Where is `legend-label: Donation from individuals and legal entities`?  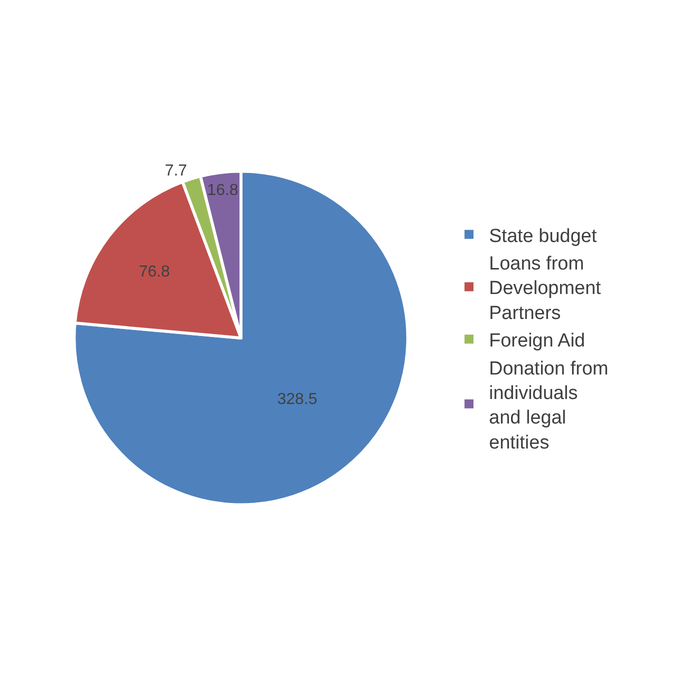 legend-label: Donation from individuals and legal entities is located at coordinates (548, 406).